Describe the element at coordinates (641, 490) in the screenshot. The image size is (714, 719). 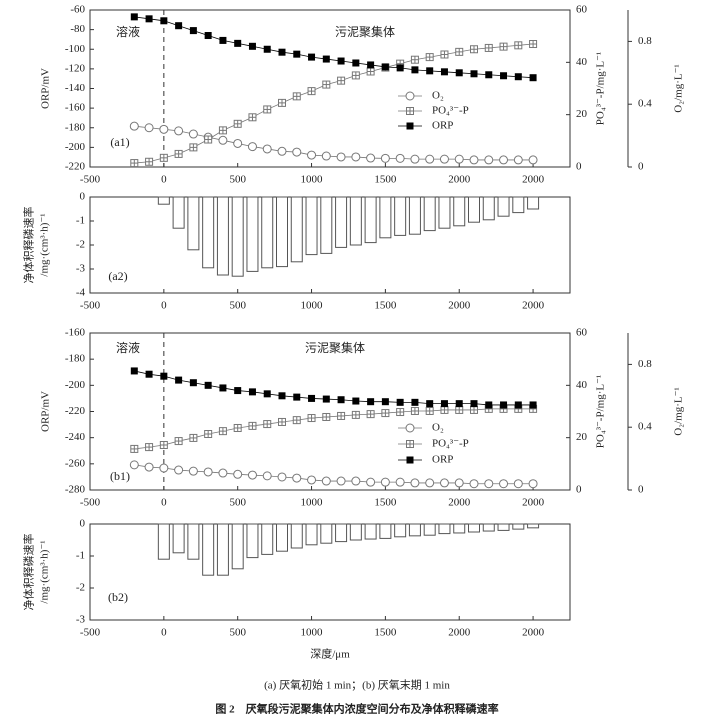
I see `y3-tick-label: 0` at that location.